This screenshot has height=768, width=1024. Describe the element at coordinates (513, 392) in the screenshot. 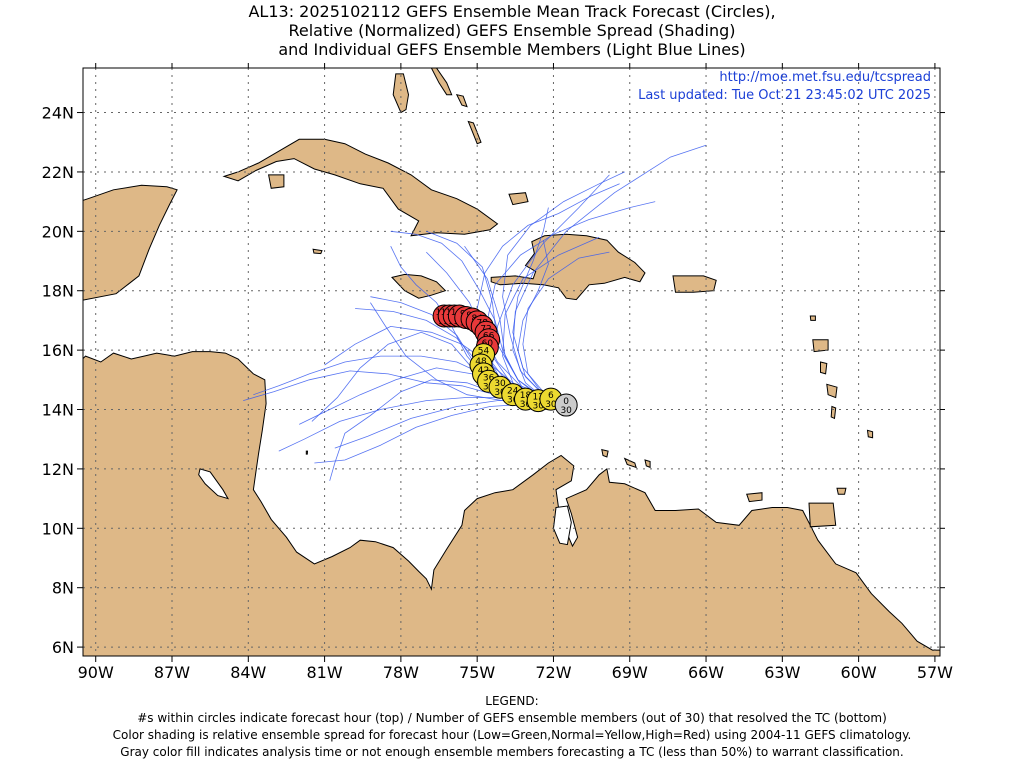

I see `forecast-hour-label: 24` at that location.